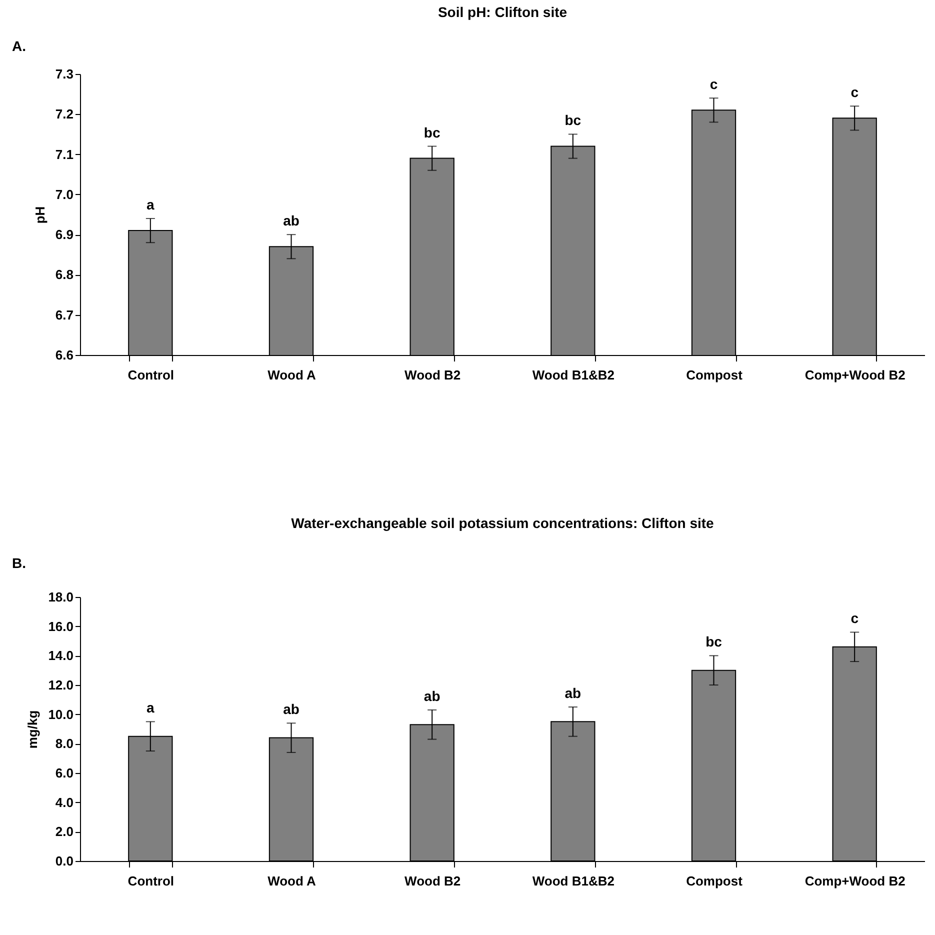  Describe the element at coordinates (61, 656) in the screenshot. I see `y-tick-label: 14.0` at that location.